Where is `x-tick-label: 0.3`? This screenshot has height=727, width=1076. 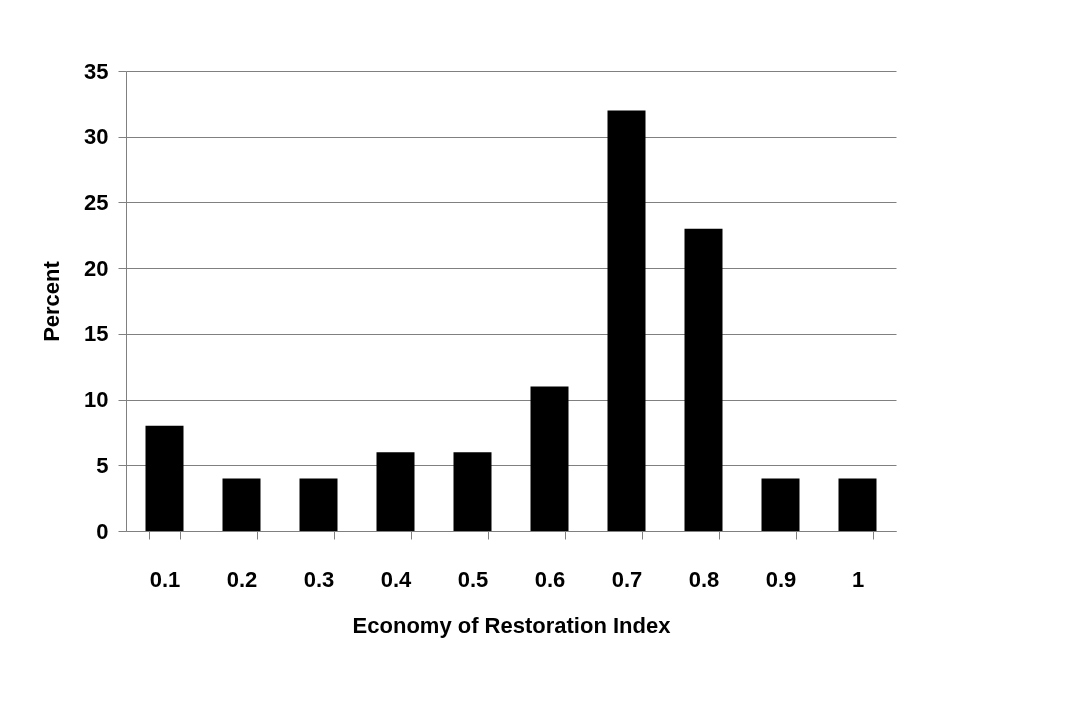 x-tick-label: 0.3 is located at coordinates (319, 579).